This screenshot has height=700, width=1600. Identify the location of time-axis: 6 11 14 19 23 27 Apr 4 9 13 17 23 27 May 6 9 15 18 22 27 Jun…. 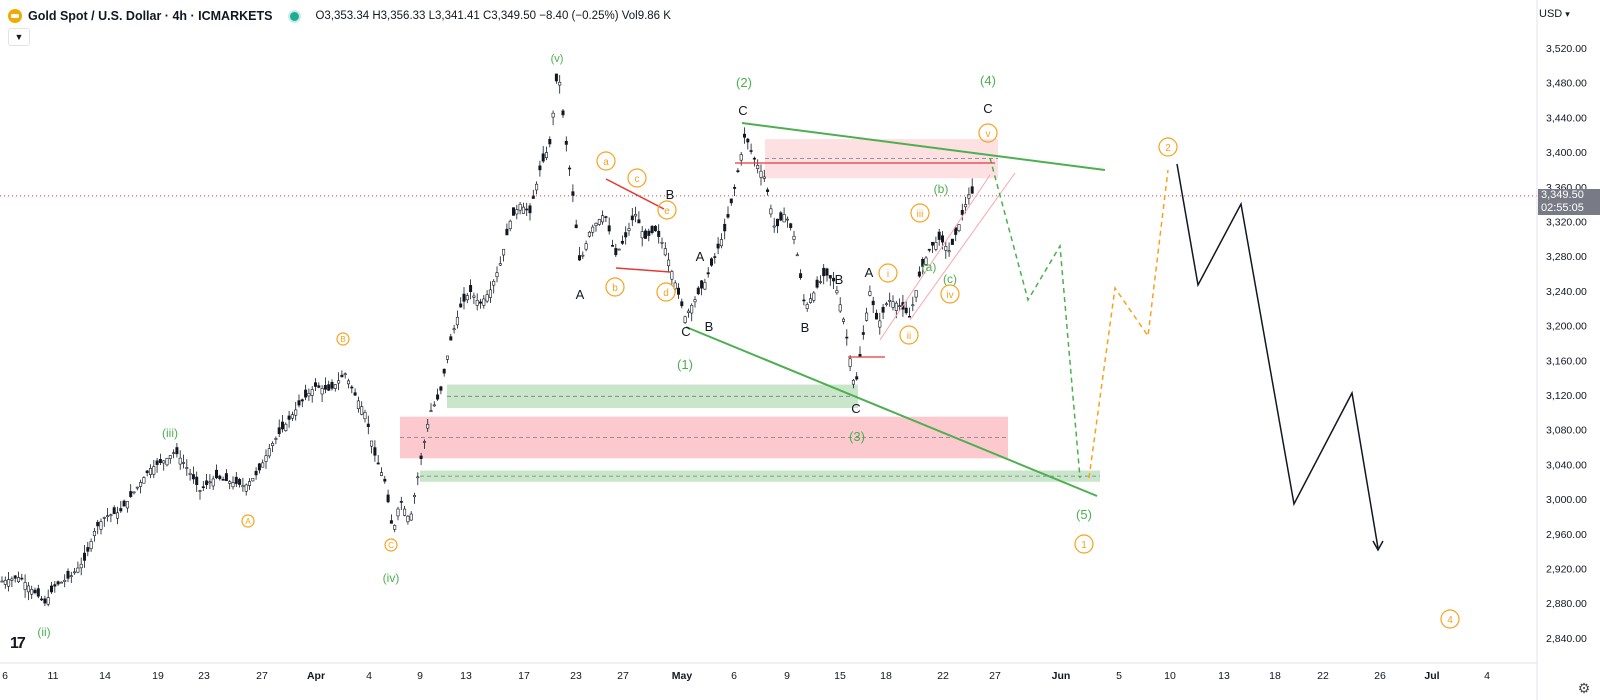
(768, 672).